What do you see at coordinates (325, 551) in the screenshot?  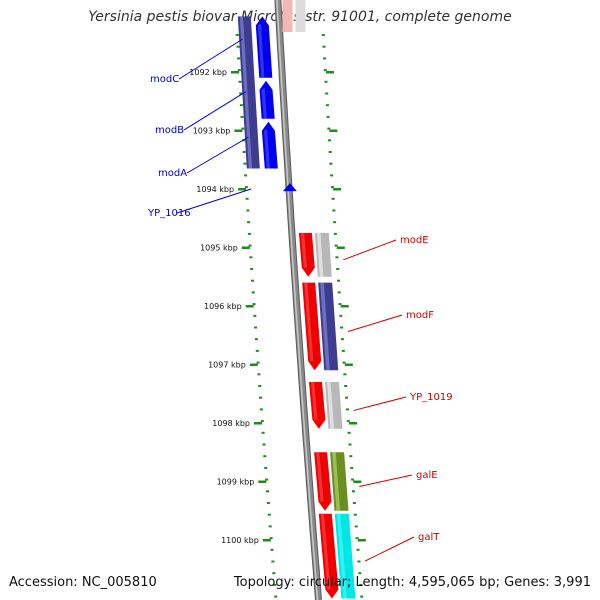 I see `gene-galt-shine` at bounding box center [325, 551].